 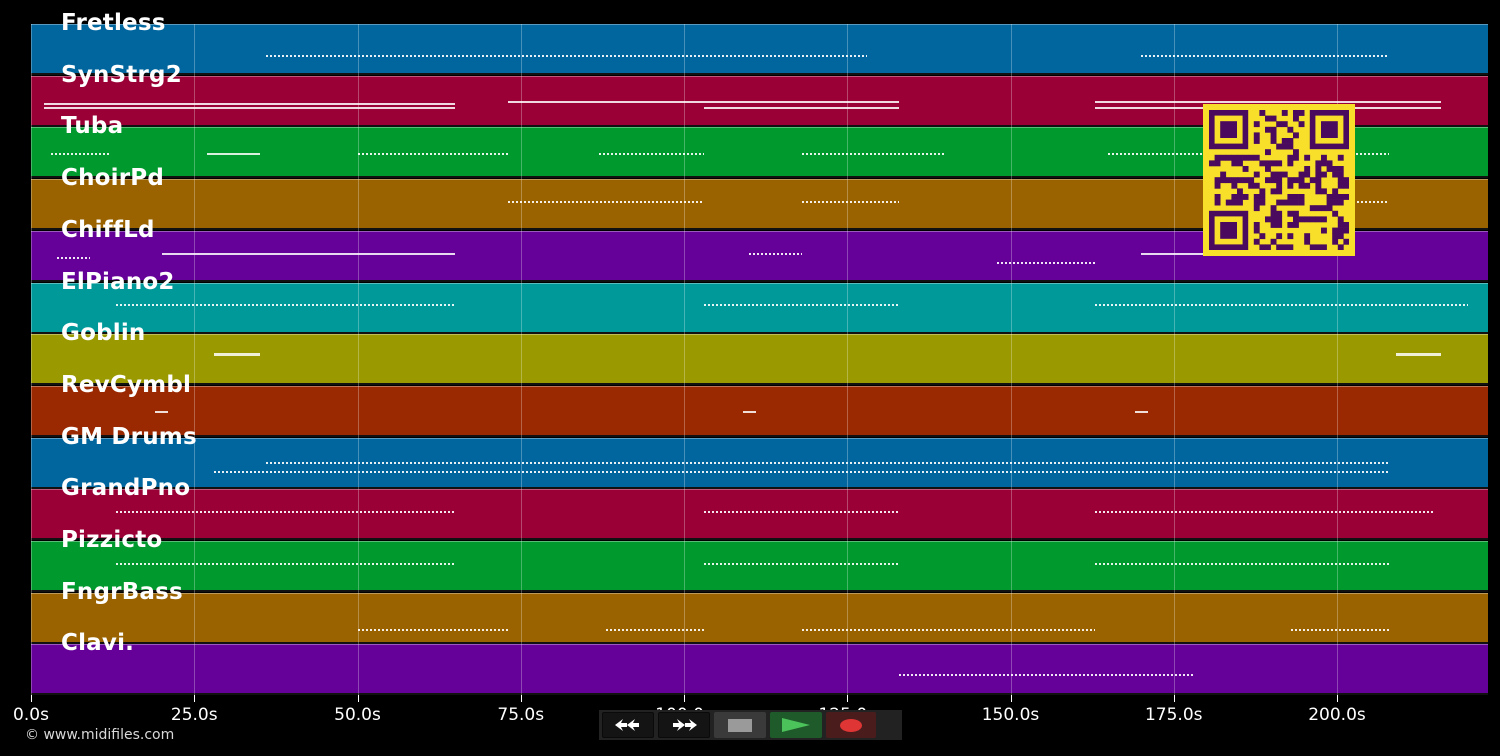 What do you see at coordinates (121, 74) in the screenshot?
I see `track-label: SynStrg2` at bounding box center [121, 74].